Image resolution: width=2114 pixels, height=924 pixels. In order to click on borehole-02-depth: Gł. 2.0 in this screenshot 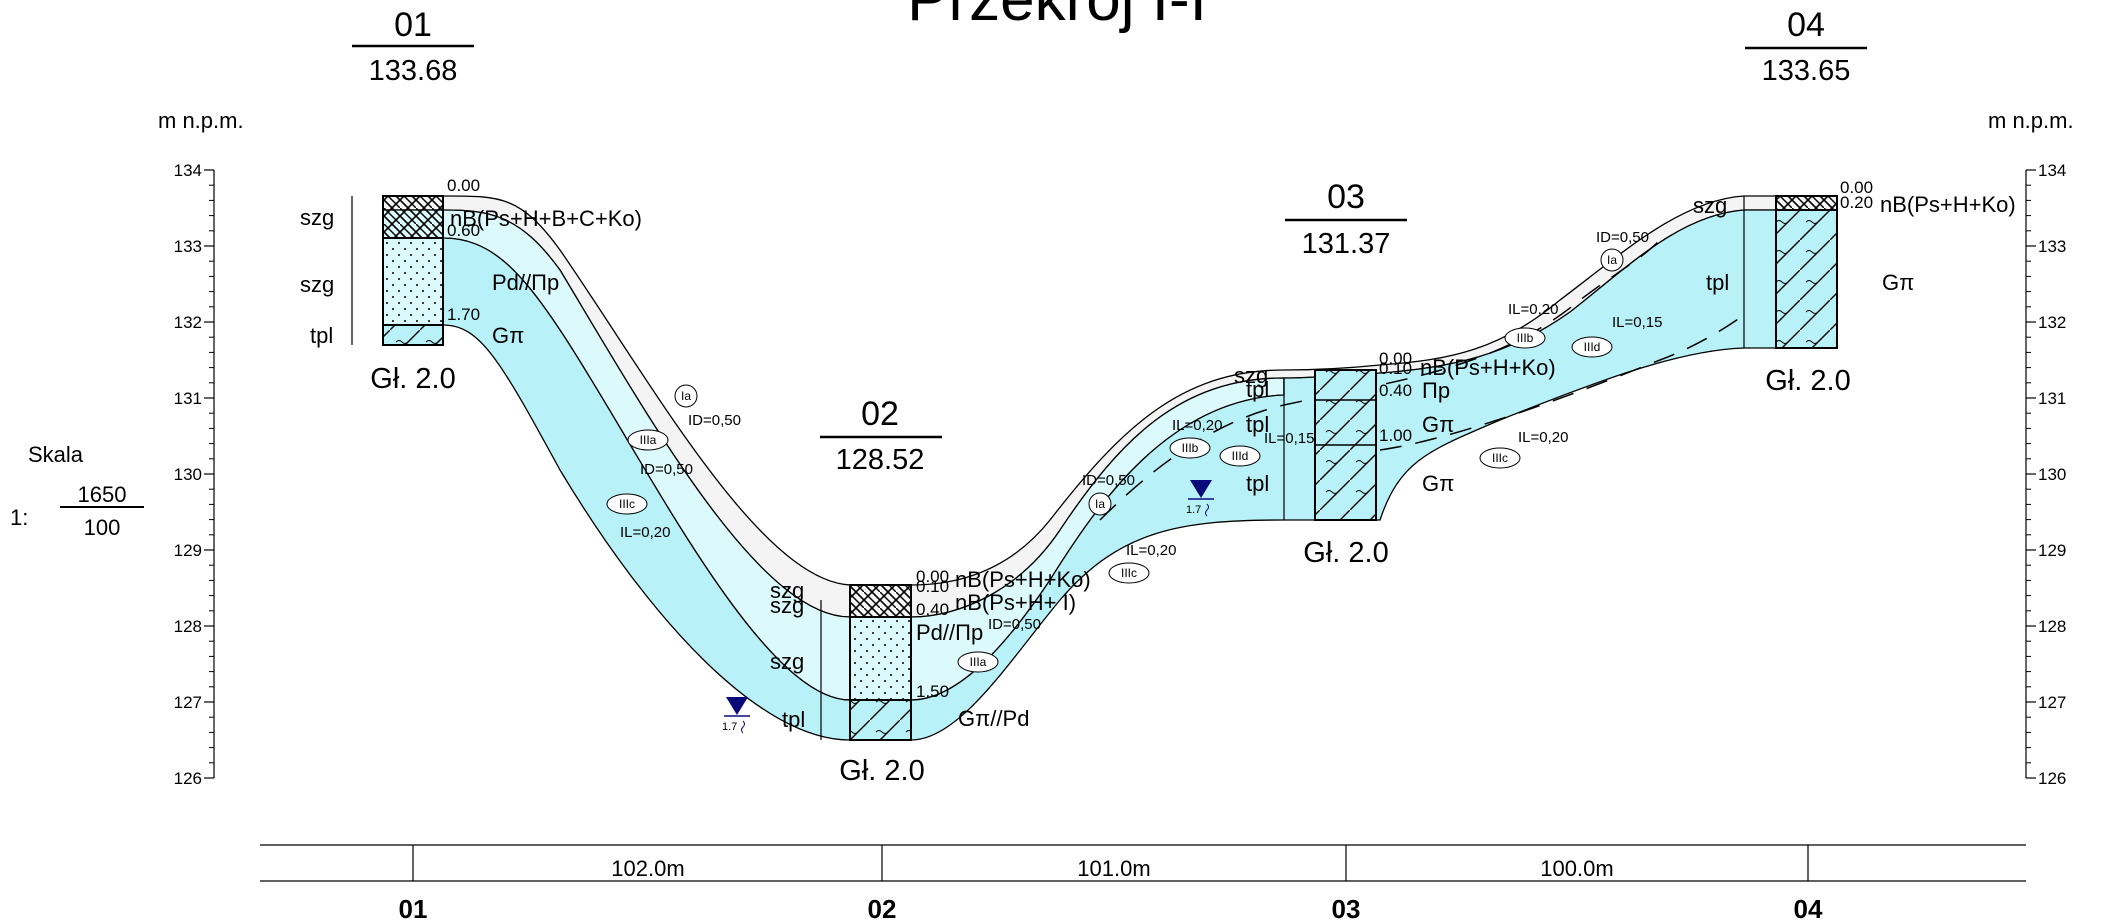, I will do `click(881, 771)`.